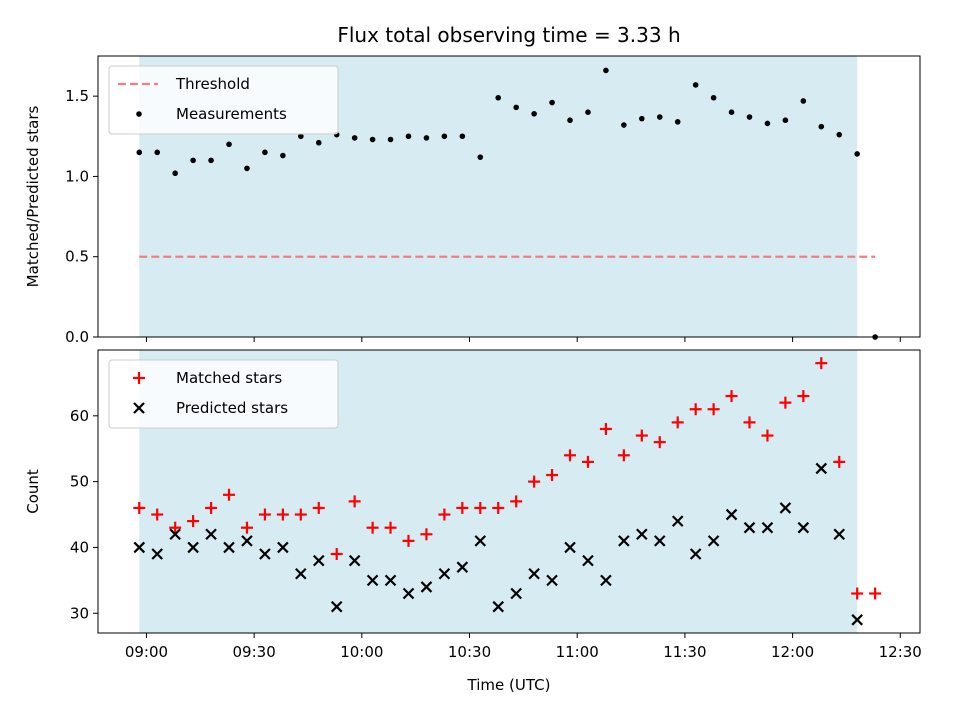 The width and height of the screenshot is (960, 725). I want to click on x-tick-label: 11:00, so click(577, 652).